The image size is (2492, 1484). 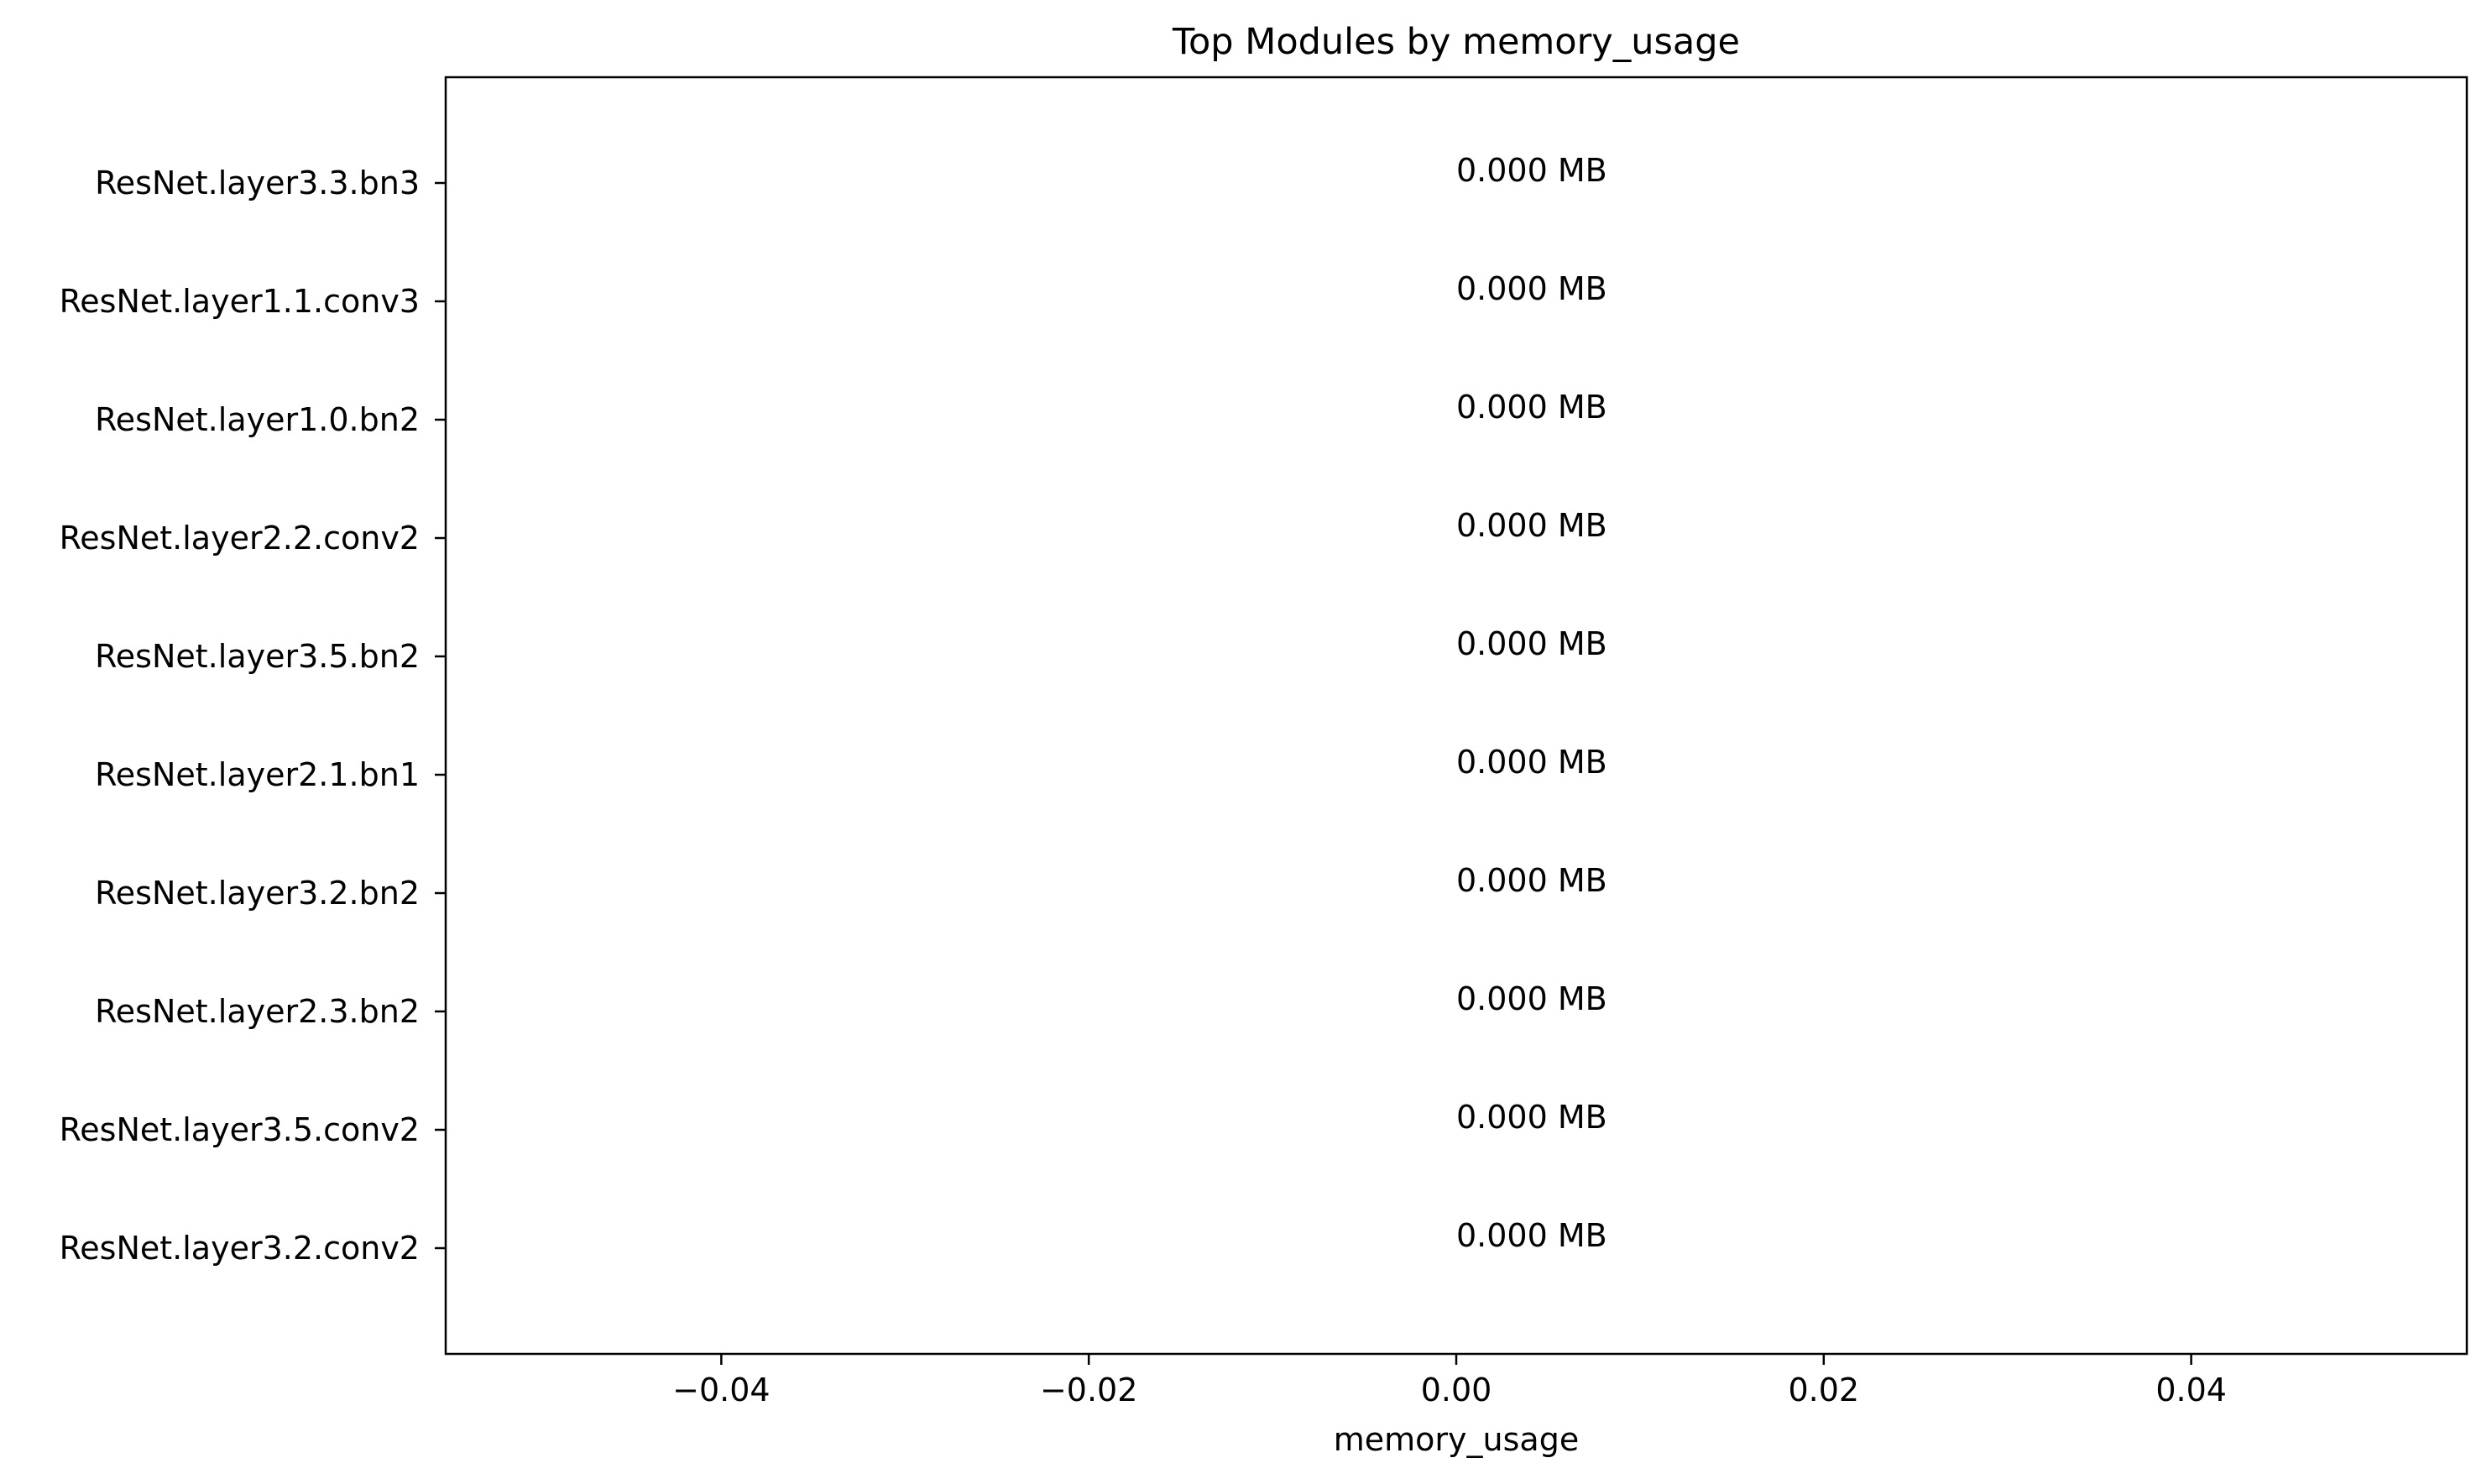 I want to click on y-tick-label: ResNet.layer2.2.conv2, so click(x=240, y=538).